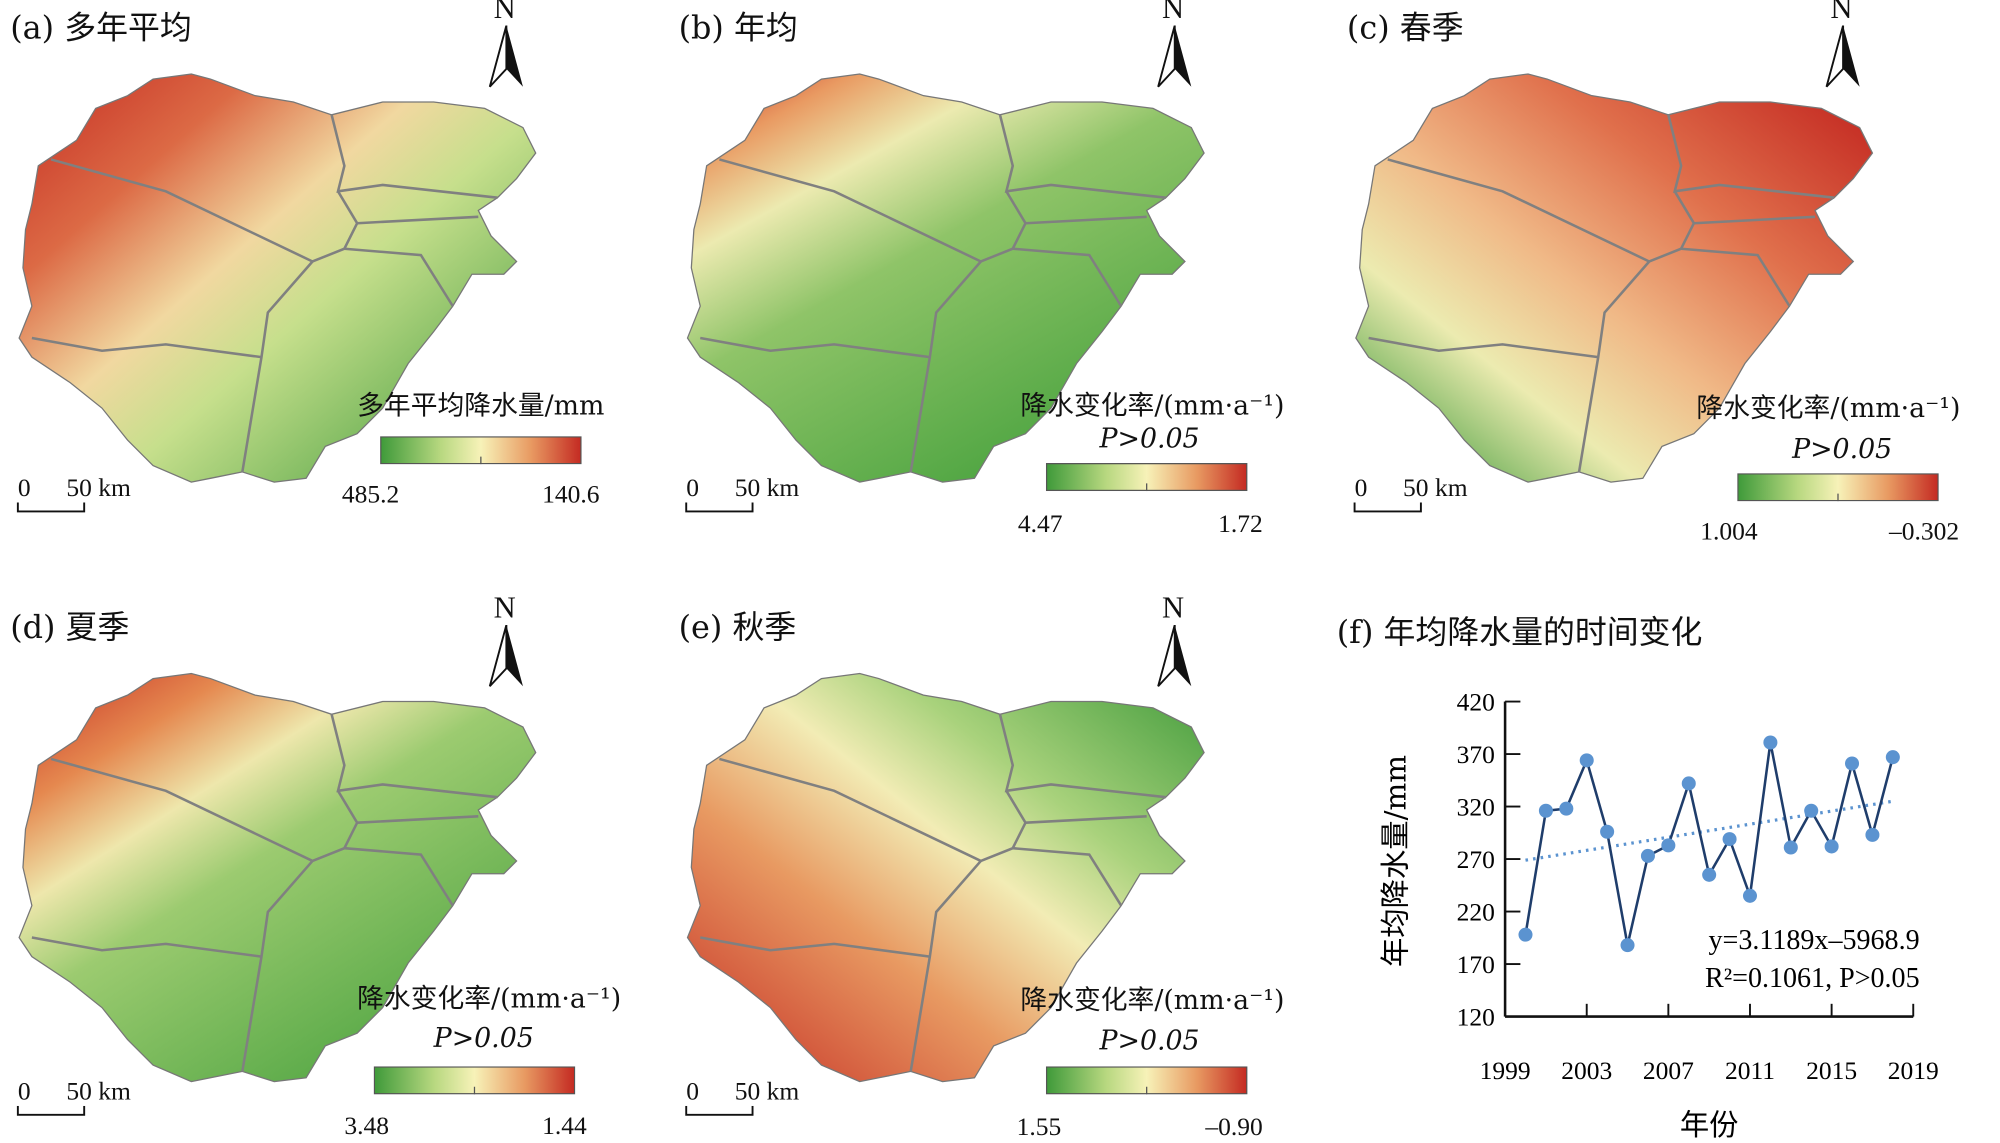  Describe the element at coordinates (737, 627) in the screenshot. I see `panel-title: (e) 秋季` at that location.